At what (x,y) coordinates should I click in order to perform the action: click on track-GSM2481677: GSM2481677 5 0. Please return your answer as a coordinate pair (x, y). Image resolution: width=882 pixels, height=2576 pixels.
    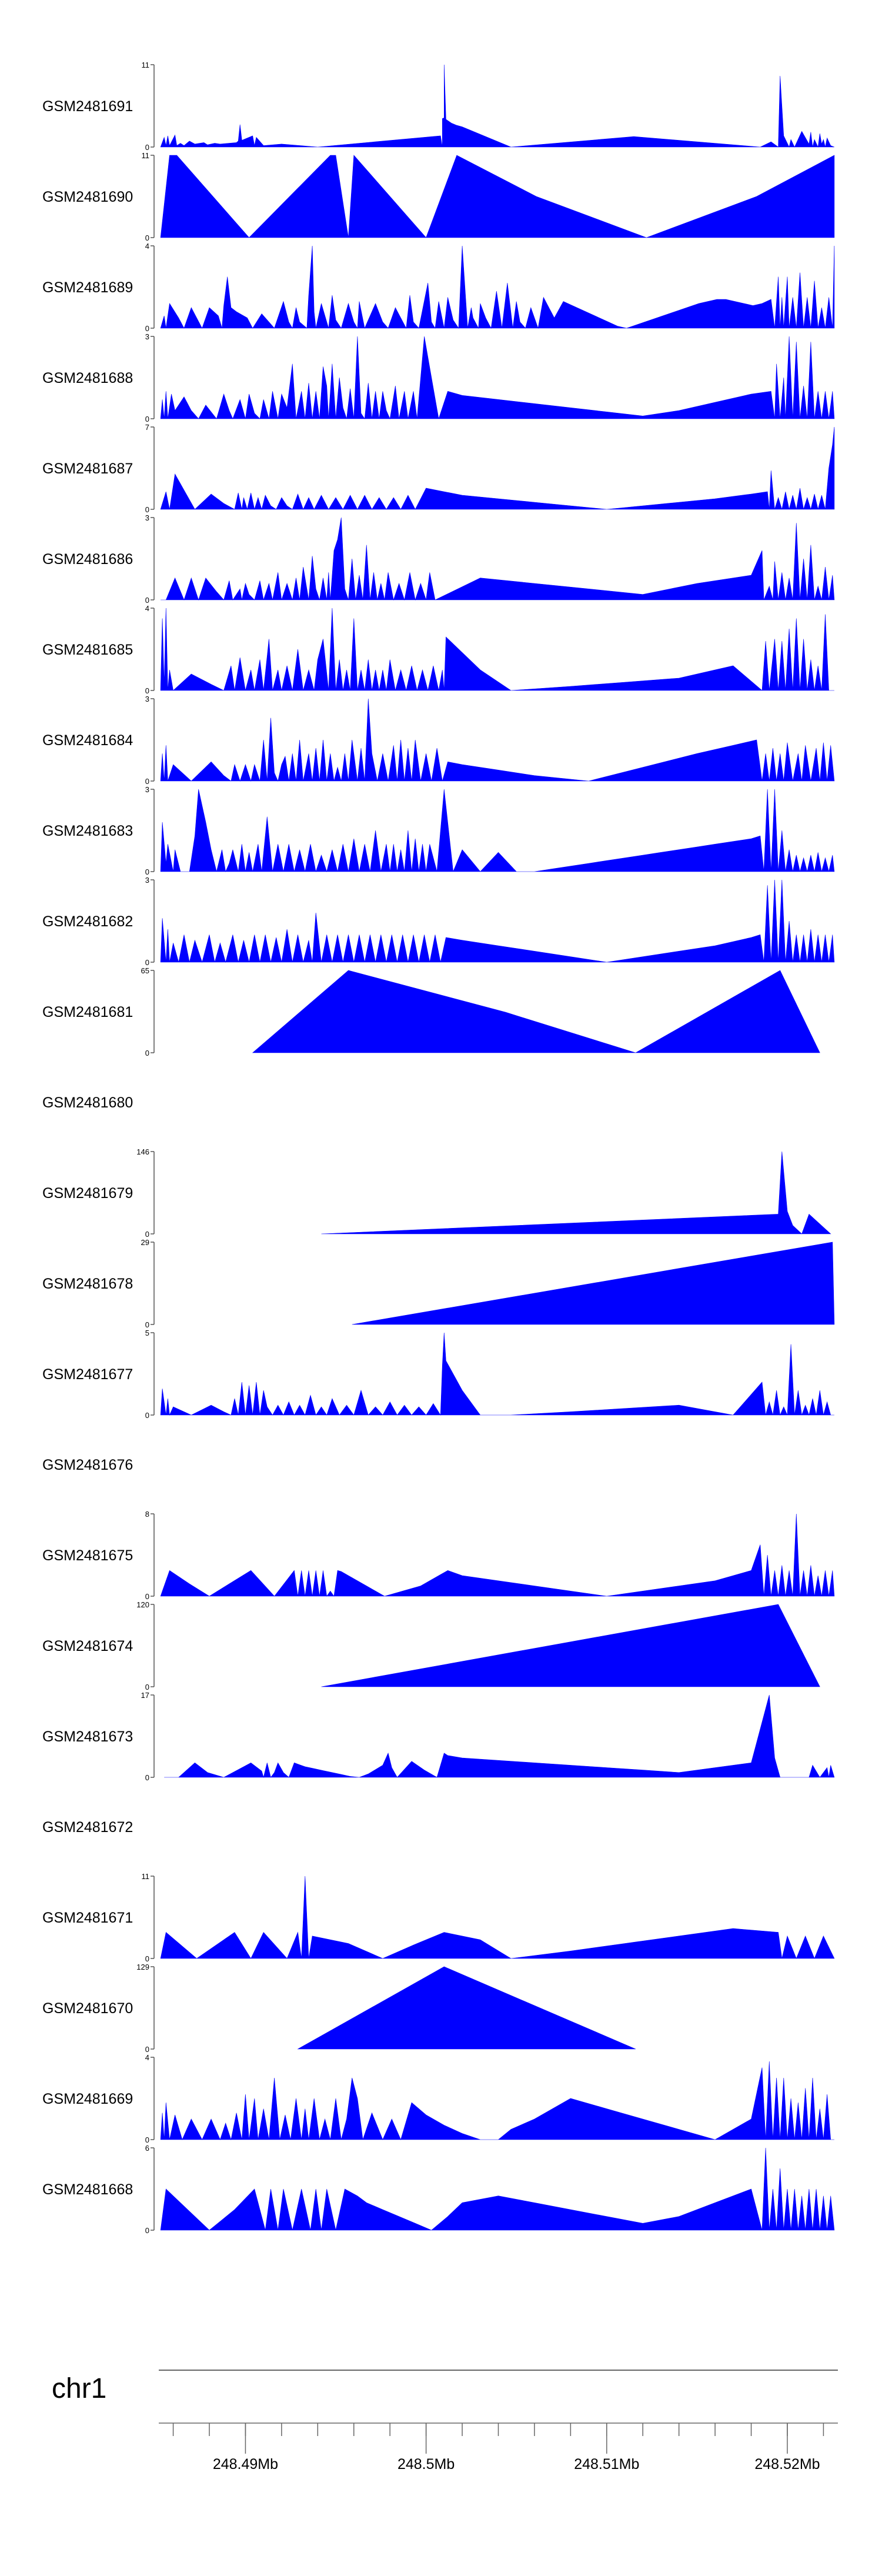
    Looking at the image, I should click on (438, 1374).